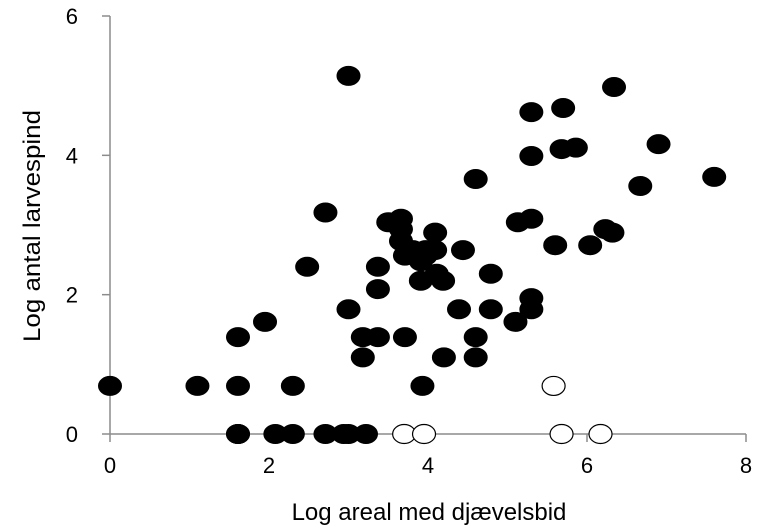 The image size is (761, 527). I want to click on x-tick-label: 4, so click(428, 465).